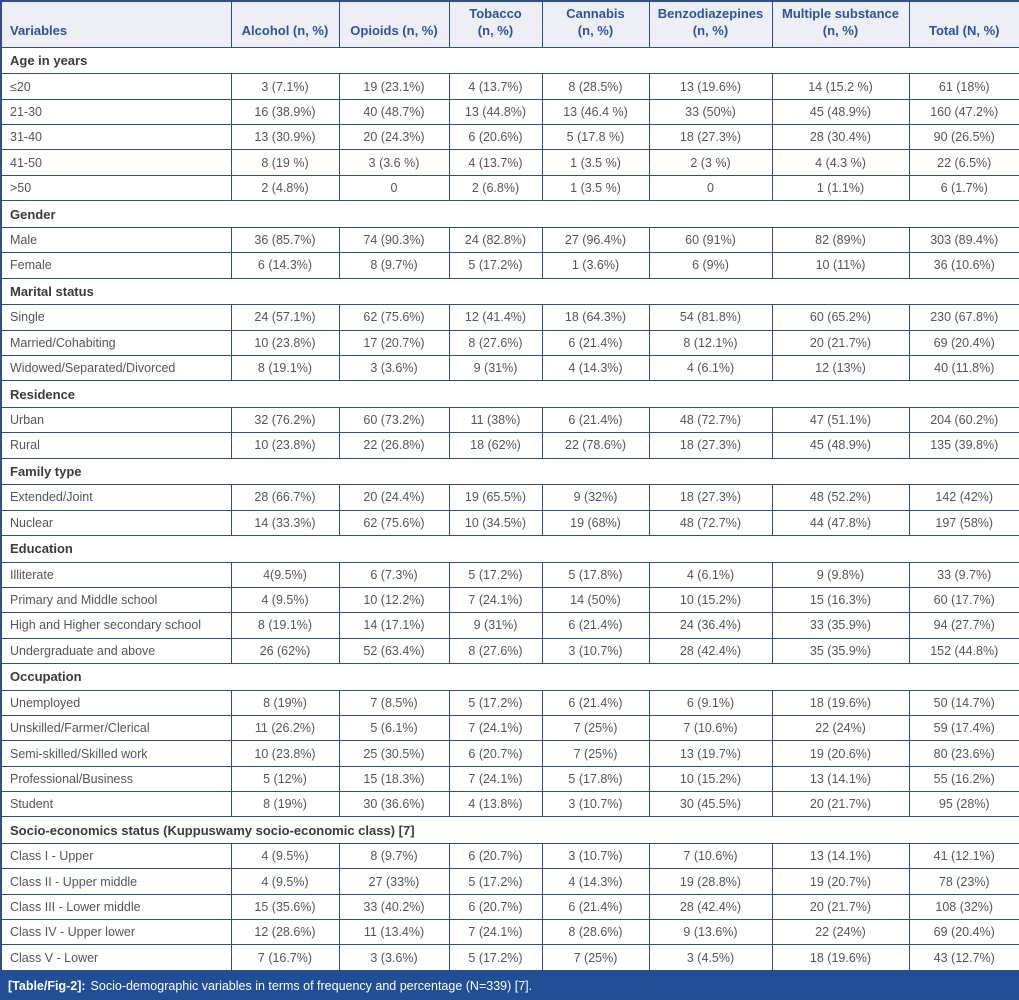 Image resolution: width=1019 pixels, height=1000 pixels. Describe the element at coordinates (285, 162) in the screenshot. I see `data-cell: 8 (19 %)` at that location.